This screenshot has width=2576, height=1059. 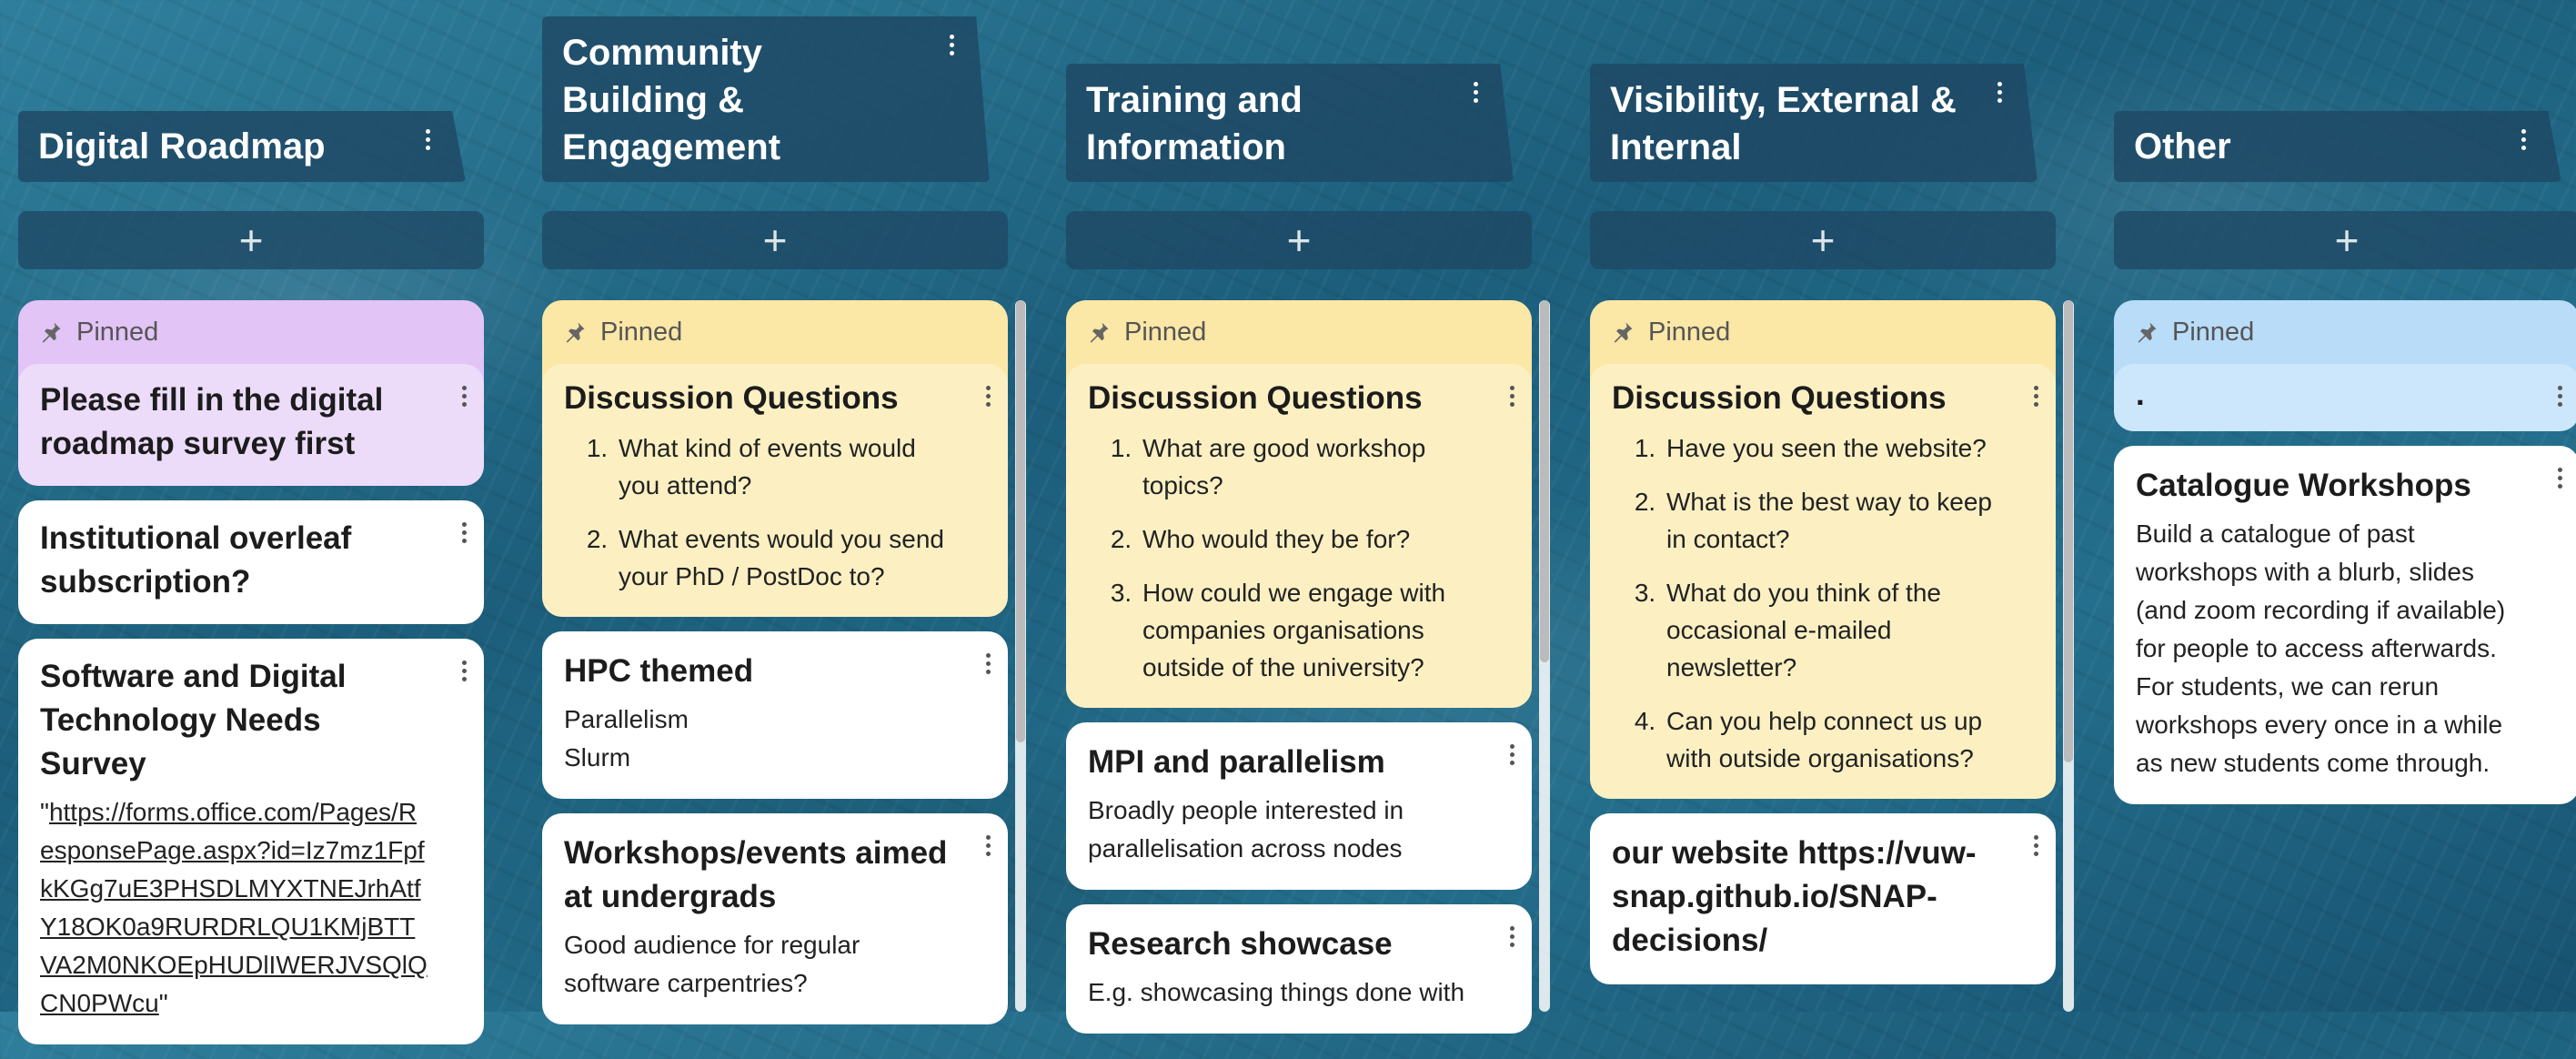 I want to click on column-header: Other, so click(x=2337, y=146).